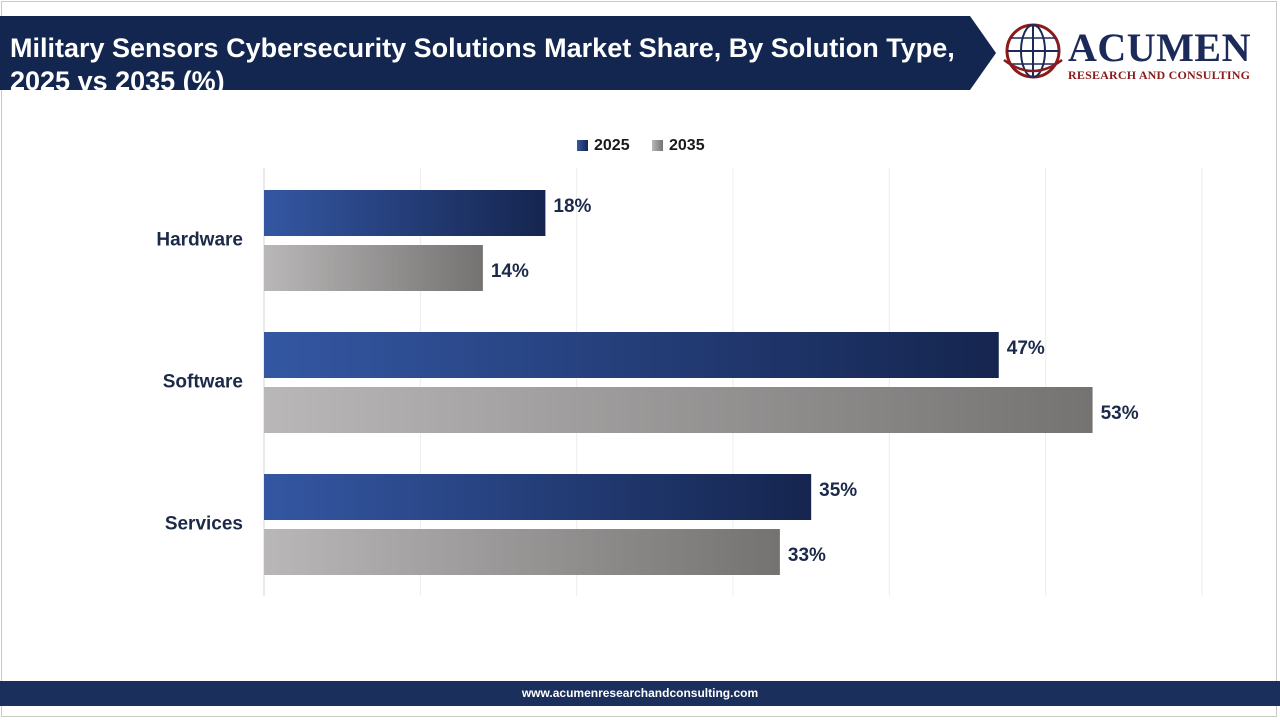 This screenshot has width=1280, height=720. I want to click on logo-name: ACUMEN, so click(1159, 47).